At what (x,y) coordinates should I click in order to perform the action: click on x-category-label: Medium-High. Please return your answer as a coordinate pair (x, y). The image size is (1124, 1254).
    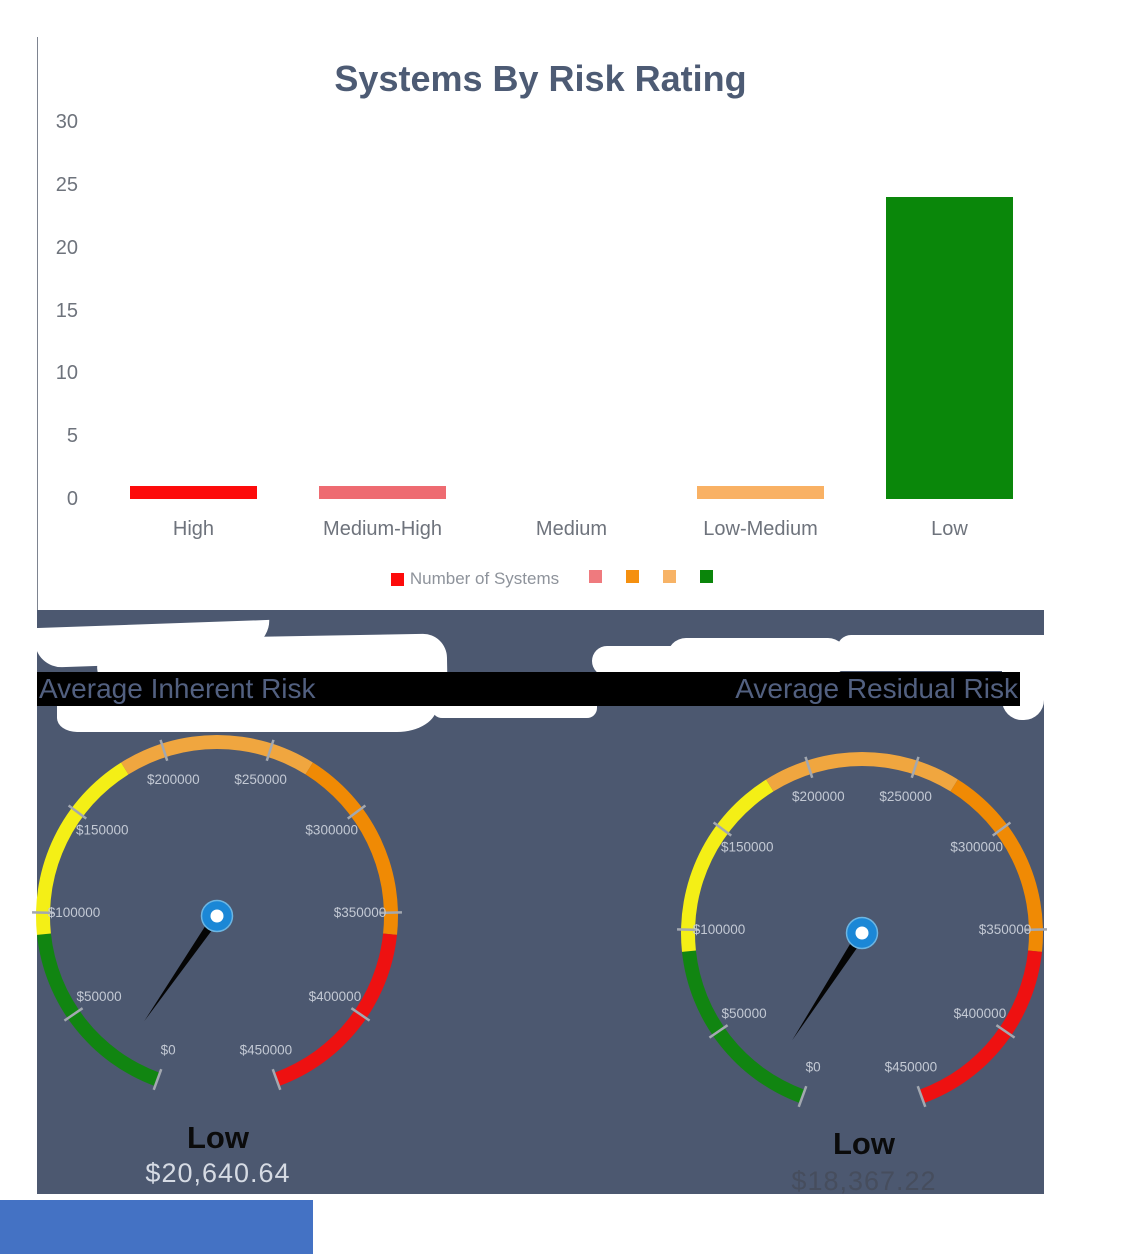
    Looking at the image, I should click on (382, 529).